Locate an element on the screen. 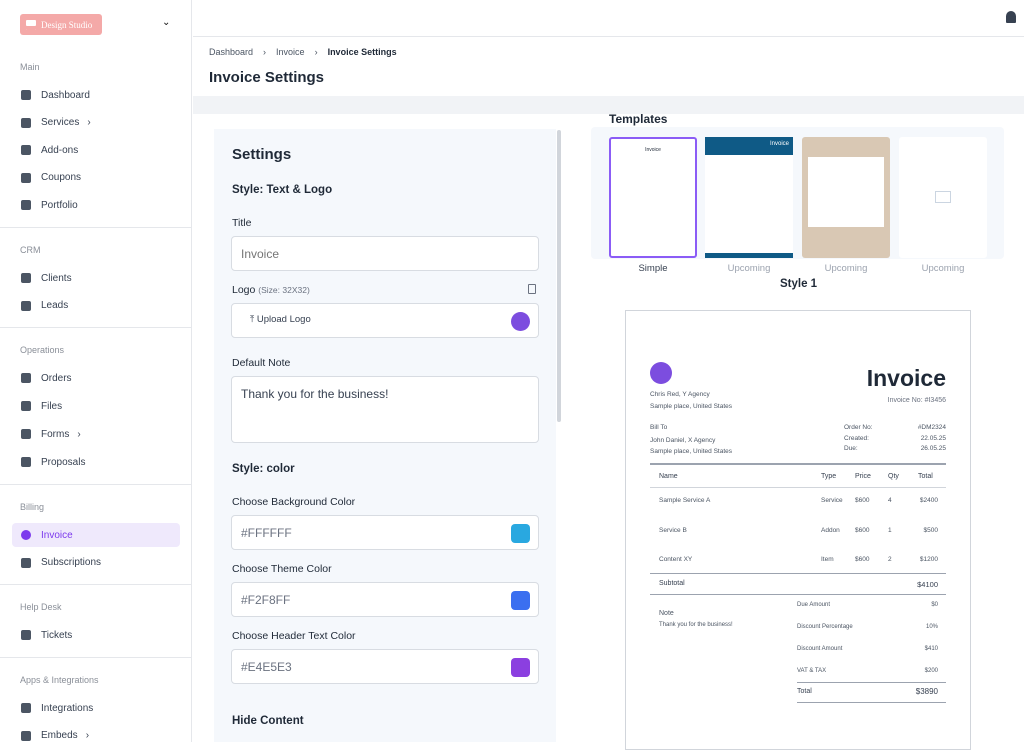  sidebar-item-files: Files is located at coordinates (96, 406).